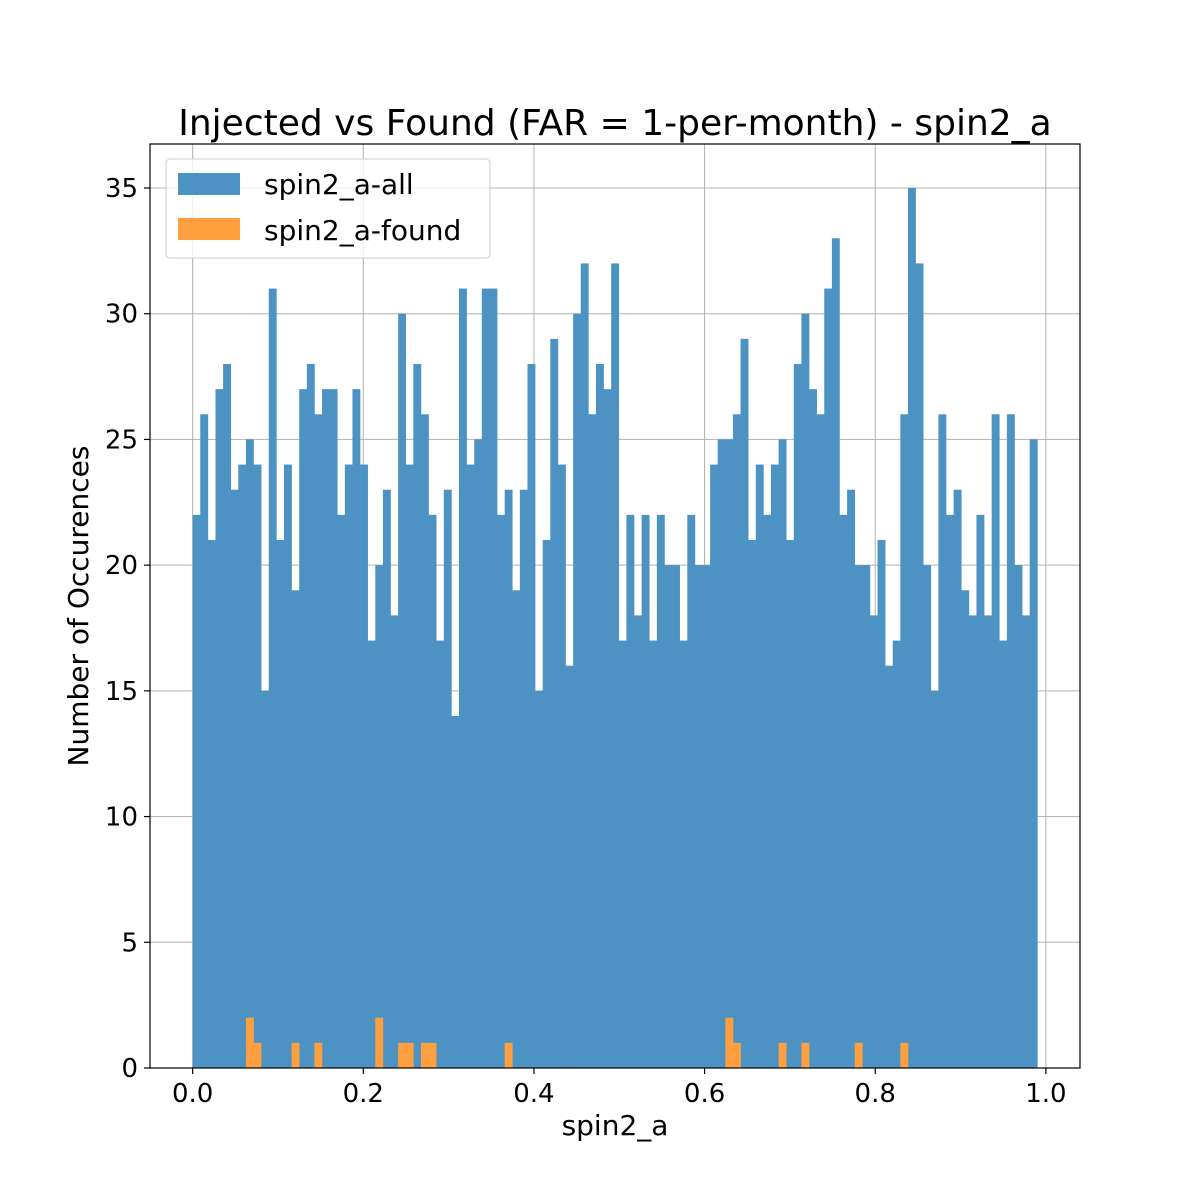 This screenshot has width=1200, height=1200. Describe the element at coordinates (129, 943) in the screenshot. I see `y-tick-label: 5` at that location.